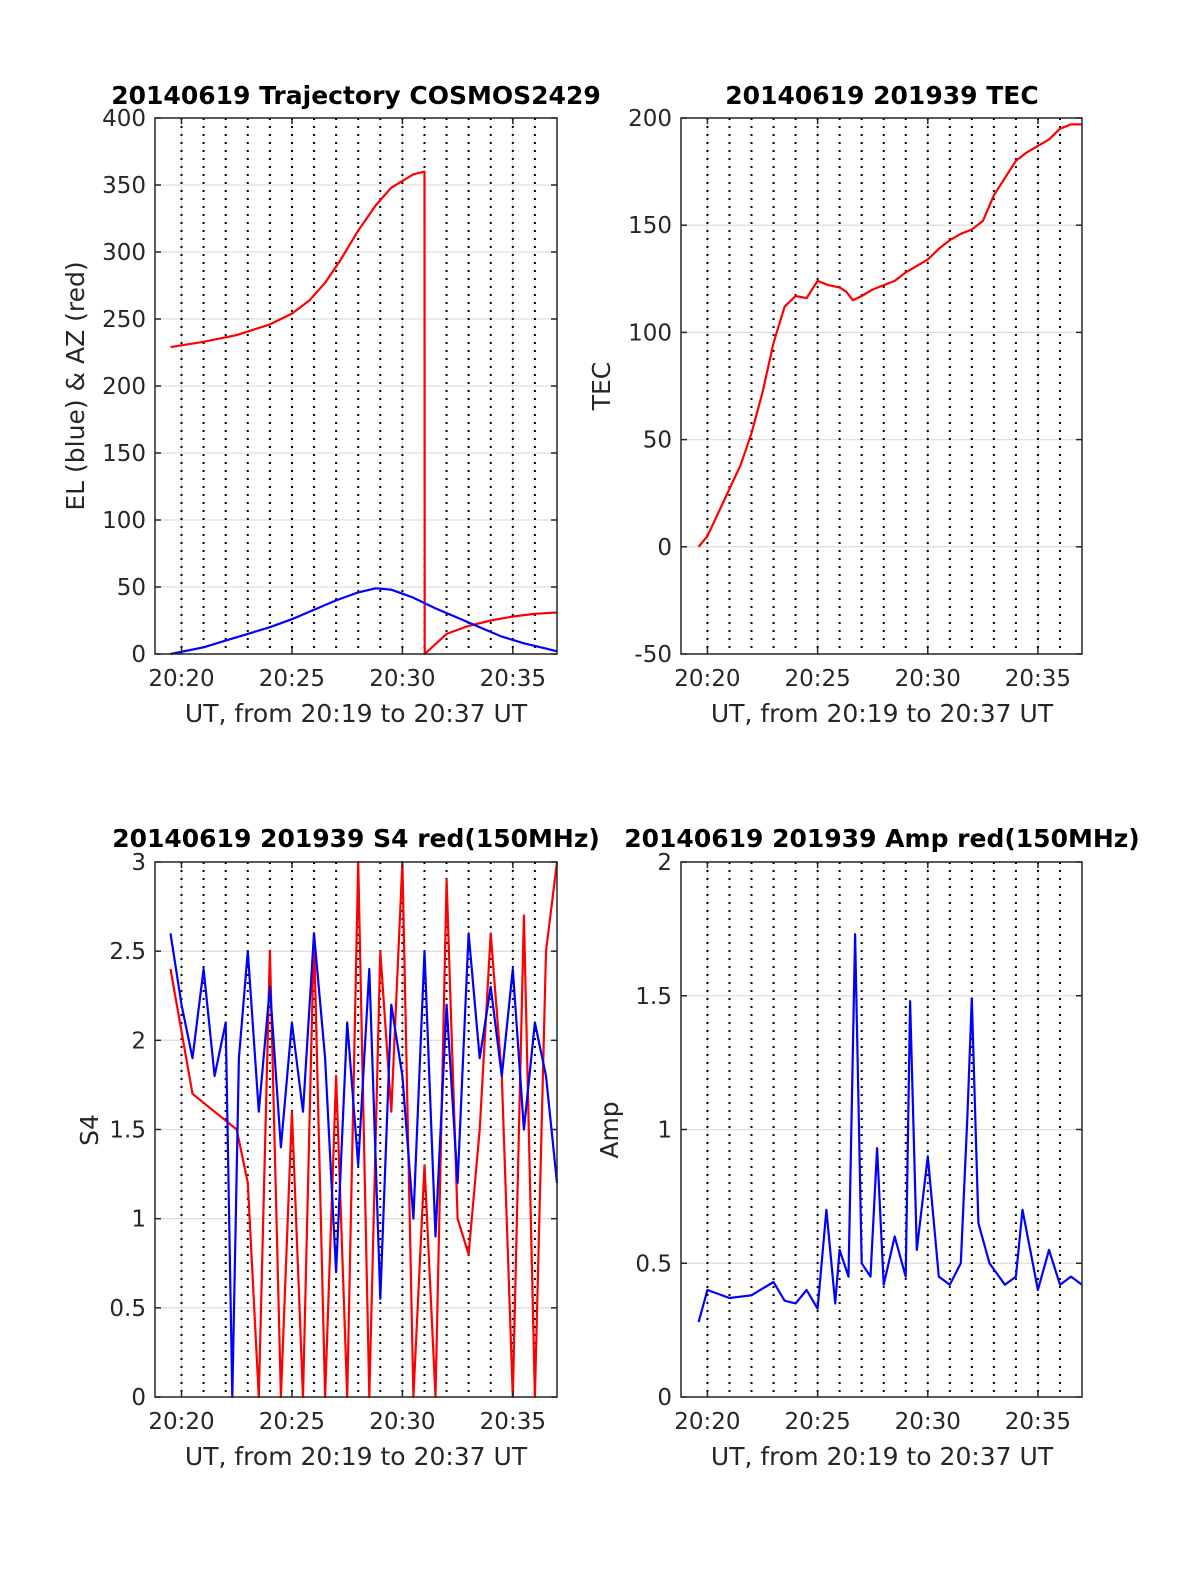 The image size is (1200, 1575). I want to click on axes-box, so click(881, 386).